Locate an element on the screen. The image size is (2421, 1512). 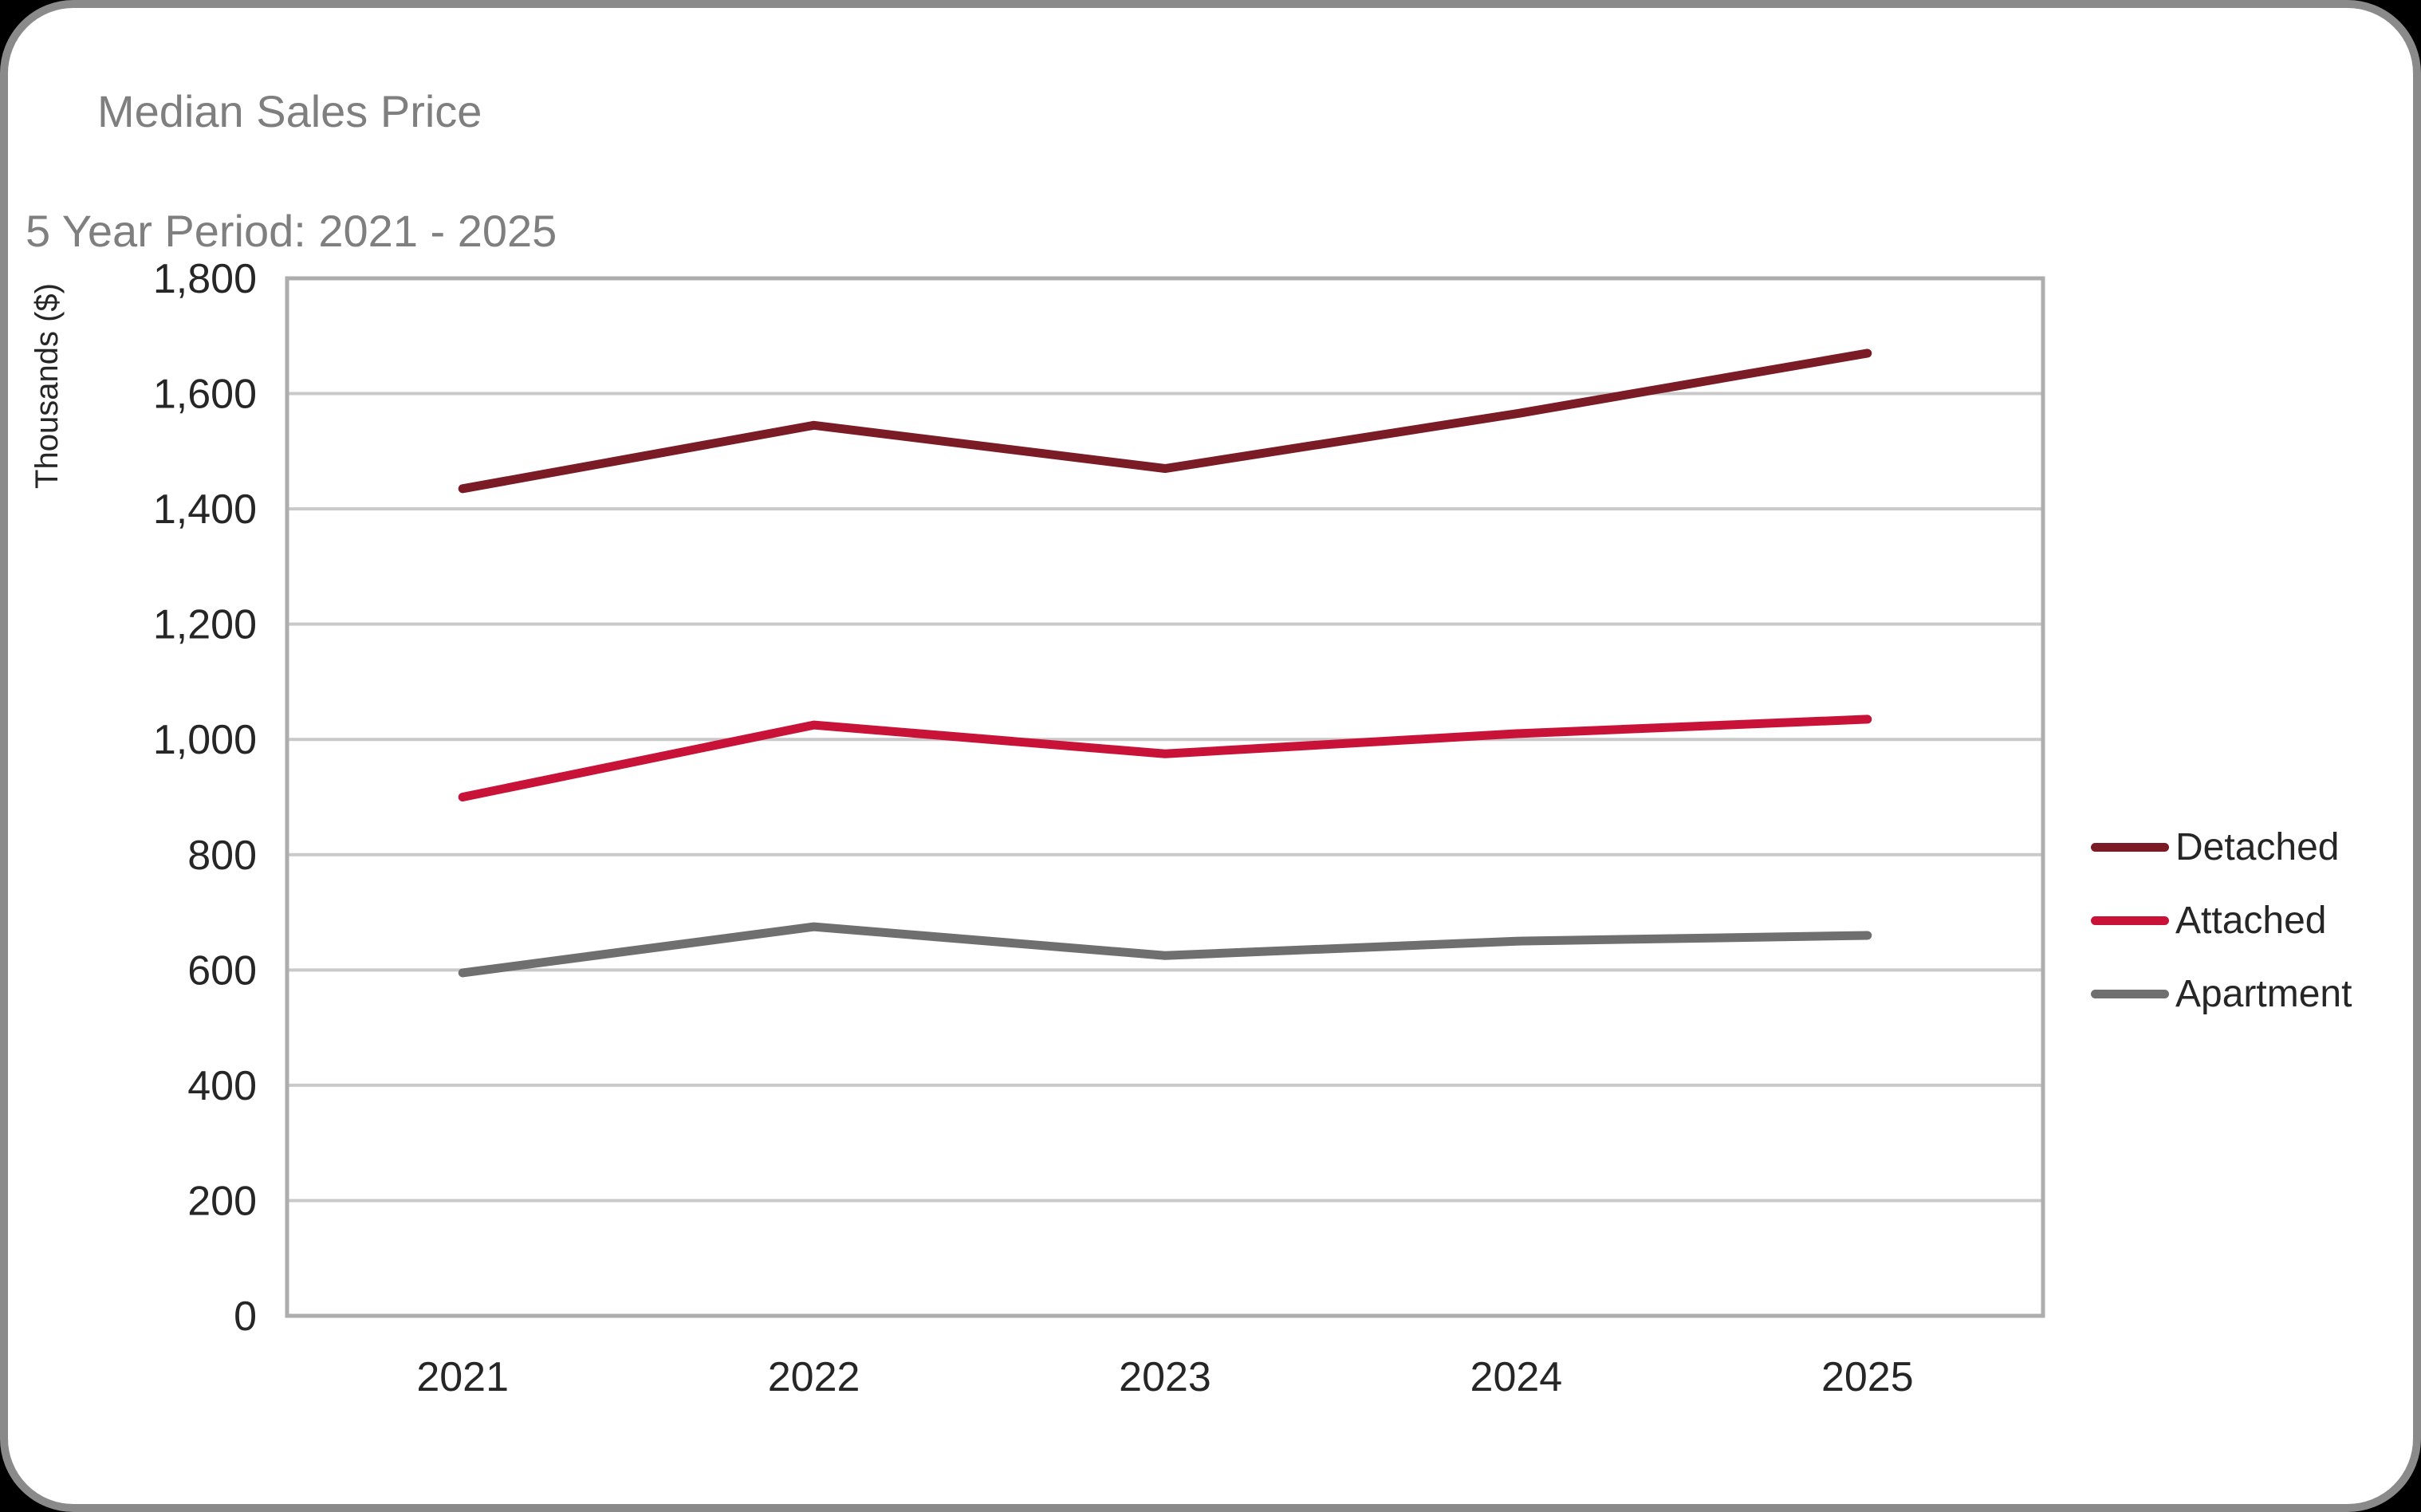
y-tick-label: 1,400 is located at coordinates (205, 510).